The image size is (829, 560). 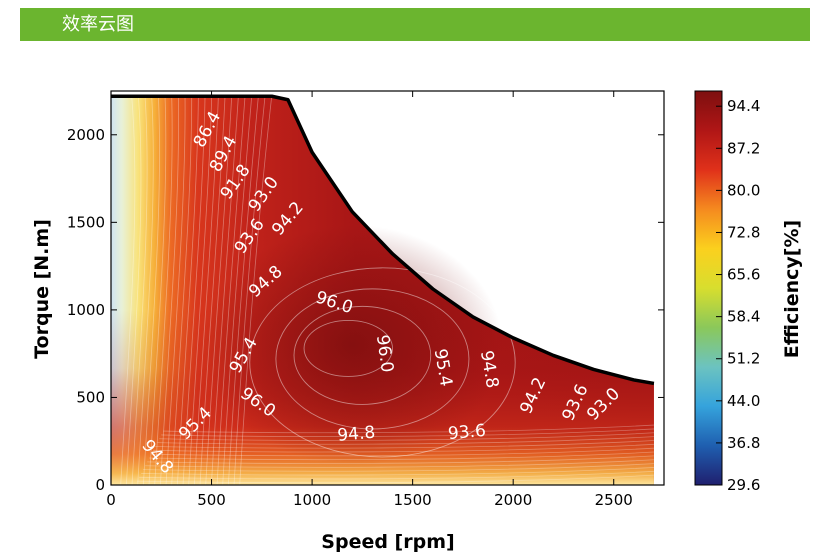 I want to click on contour-label: 94.8, so click(x=356, y=434).